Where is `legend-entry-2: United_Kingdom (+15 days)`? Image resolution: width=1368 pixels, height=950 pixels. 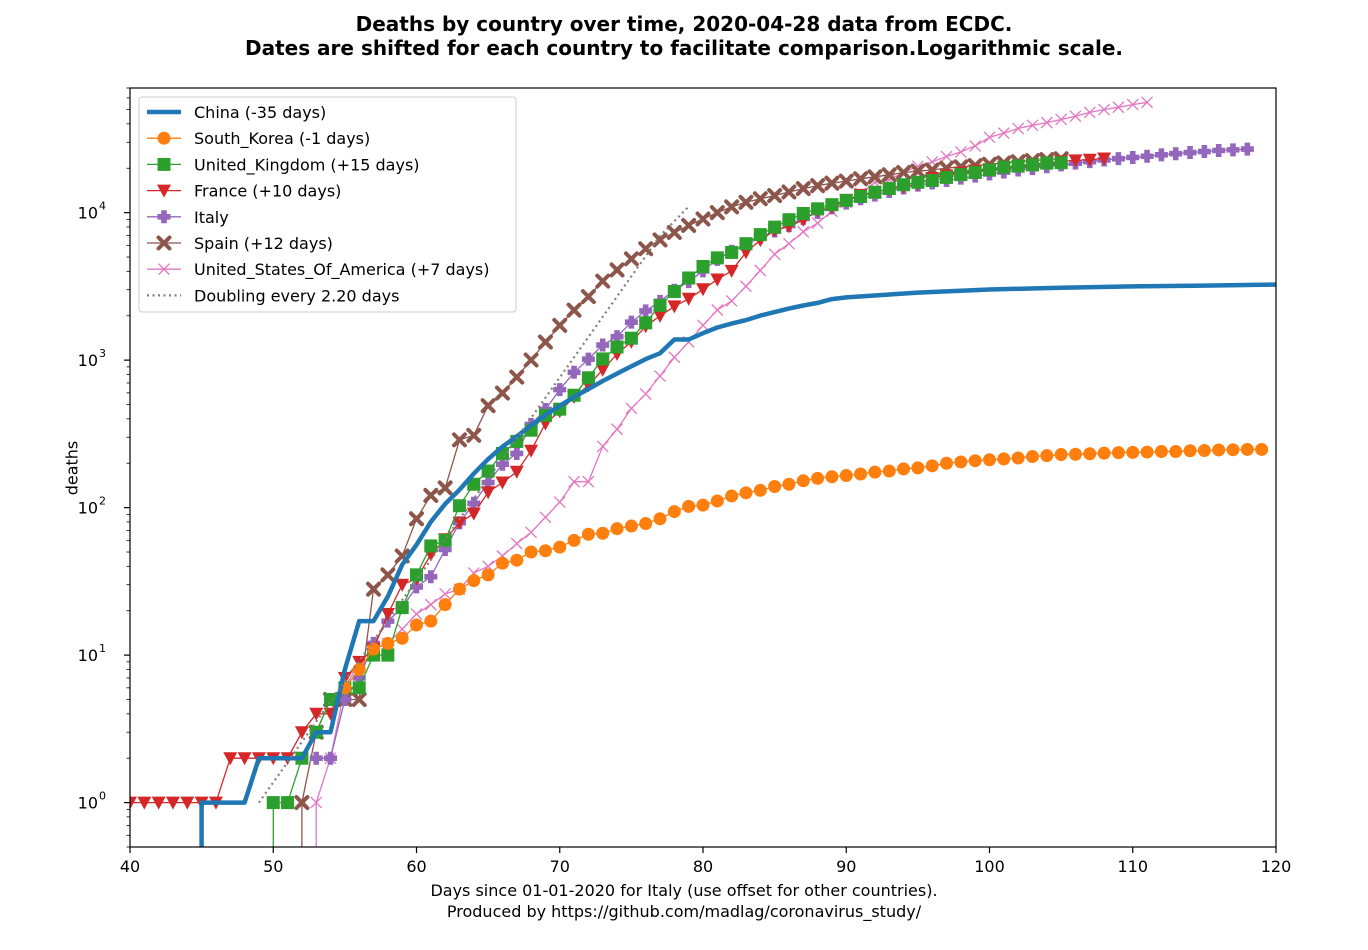 legend-entry-2: United_Kingdom (+15 days) is located at coordinates (283, 165).